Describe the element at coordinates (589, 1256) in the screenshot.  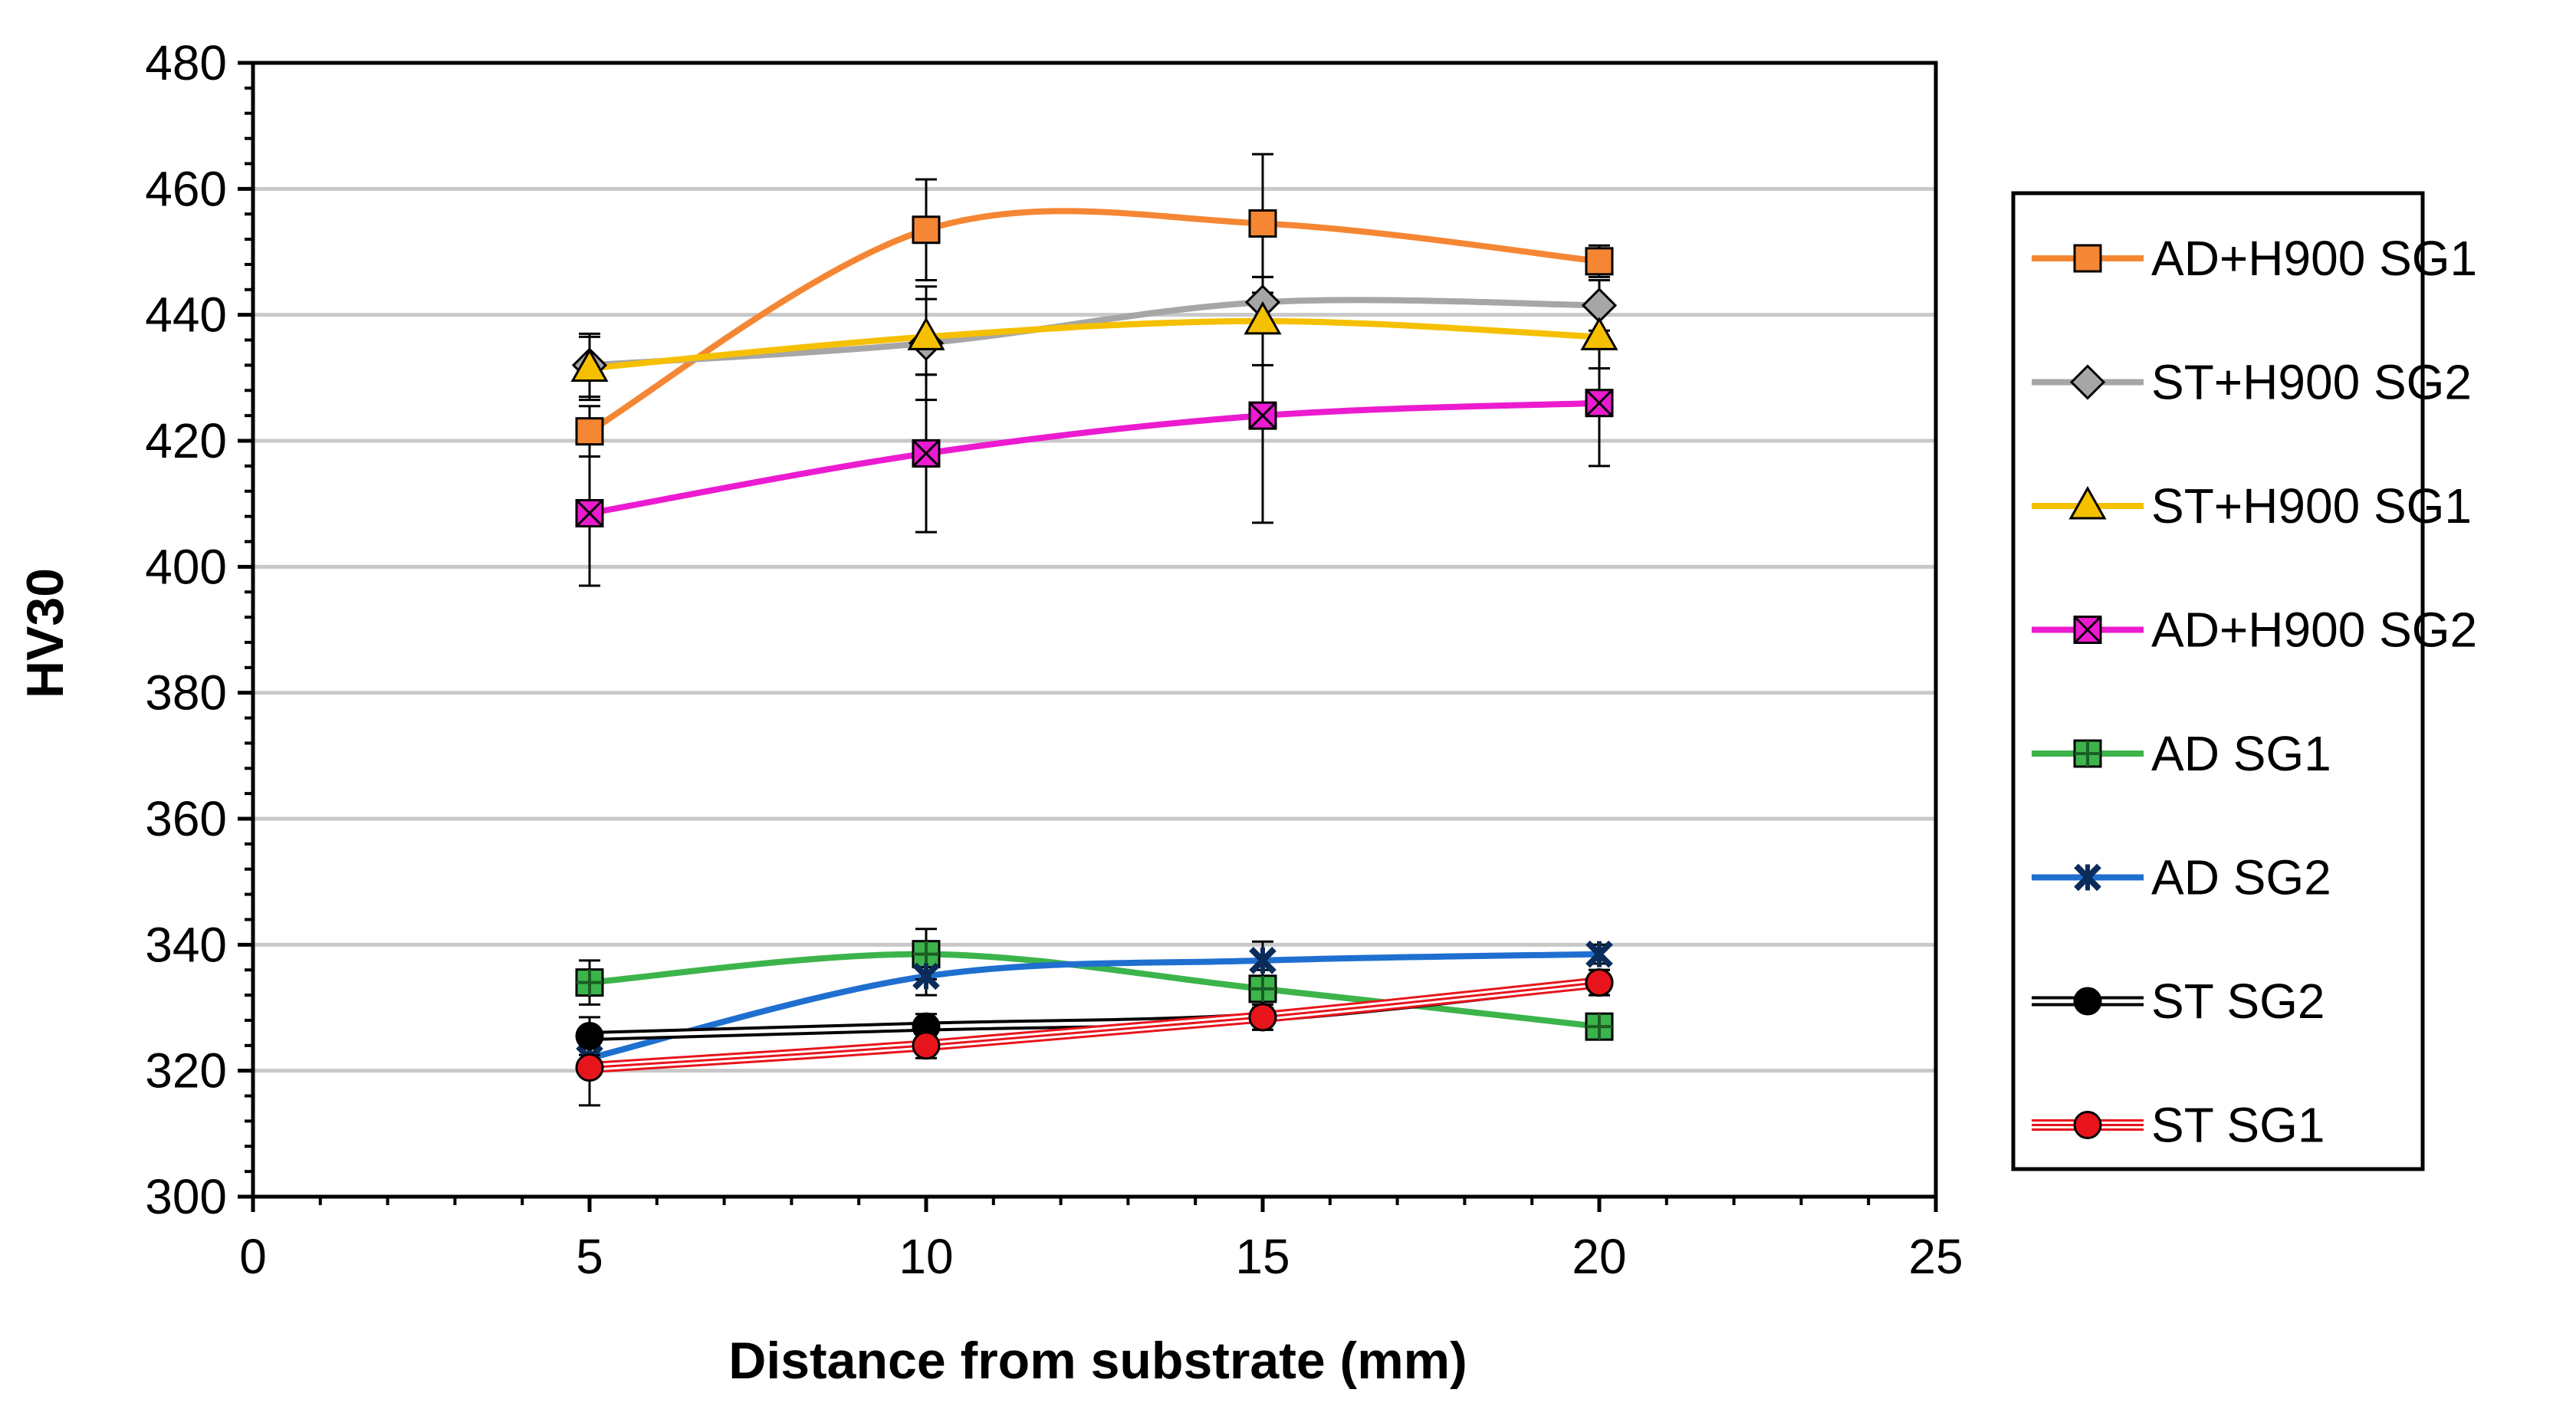
I see `x-tick-label: 5` at that location.